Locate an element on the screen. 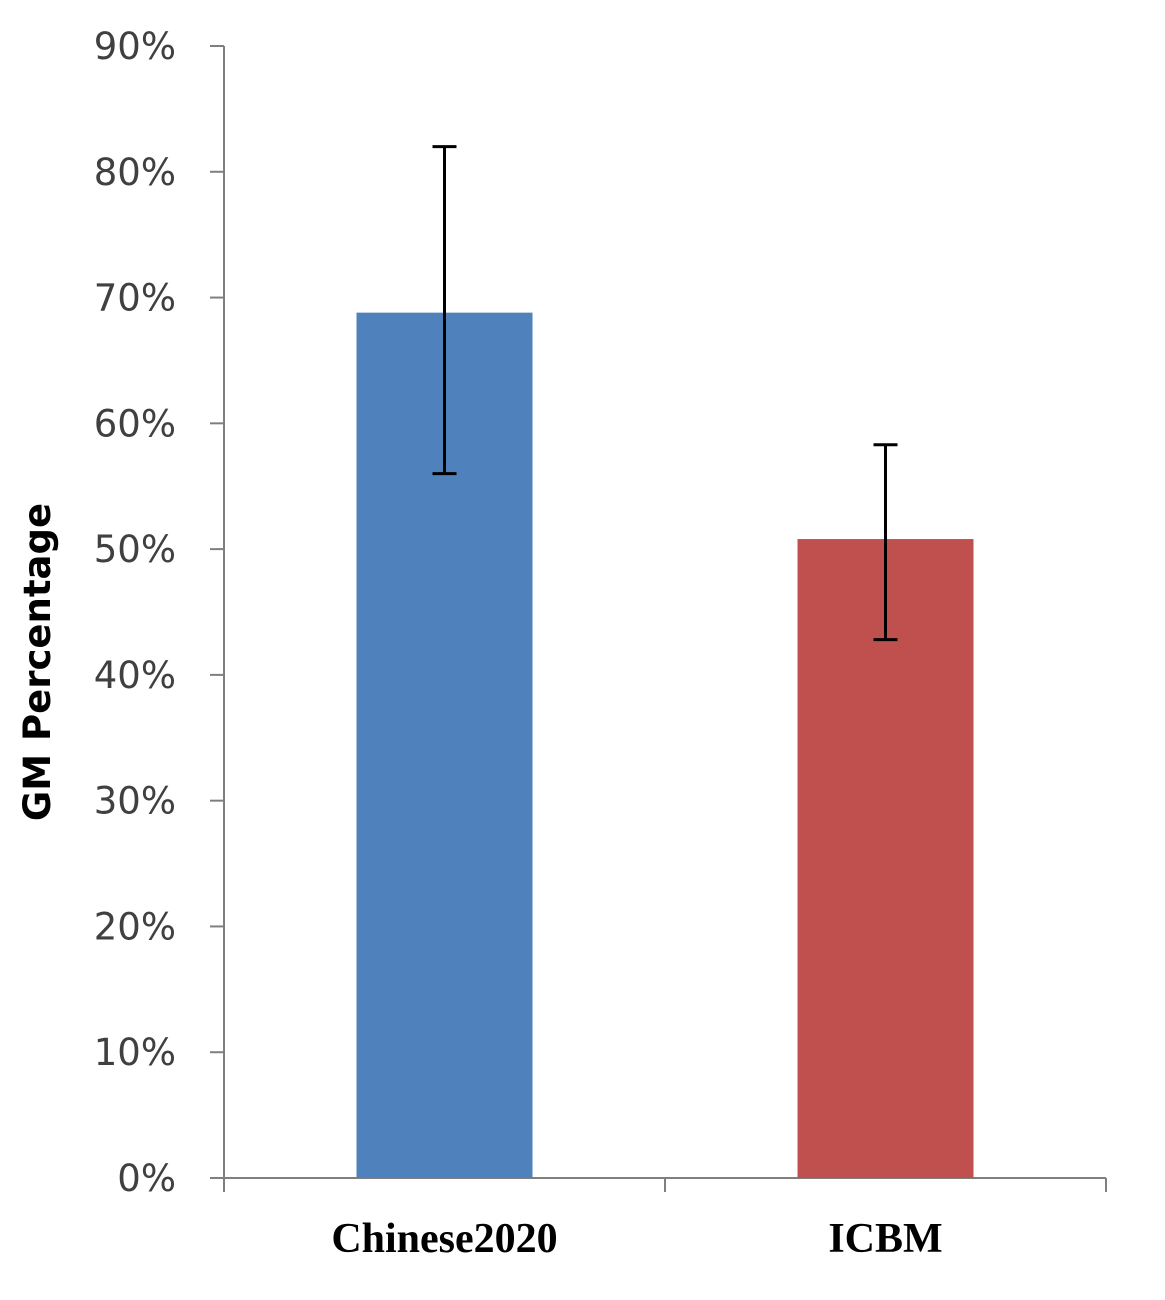  y-tick-label: 70% is located at coordinates (135, 298).